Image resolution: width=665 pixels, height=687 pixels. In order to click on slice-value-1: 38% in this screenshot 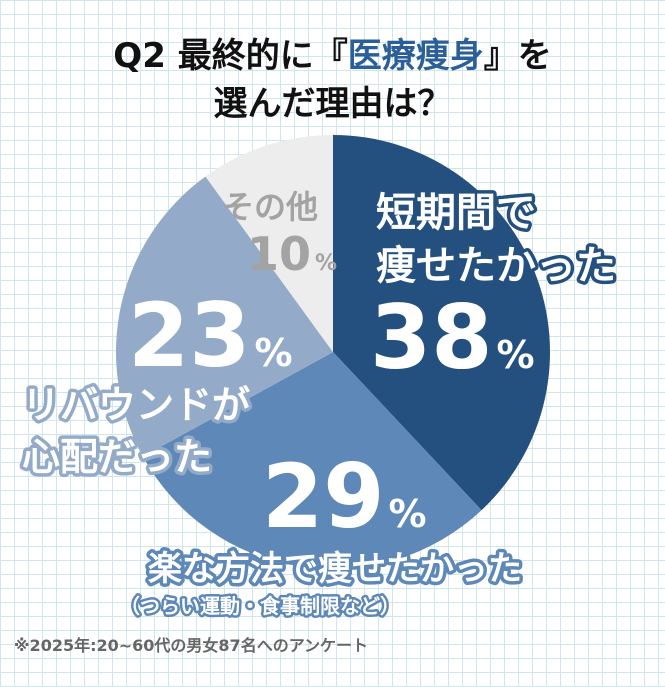, I will do `click(452, 337)`.